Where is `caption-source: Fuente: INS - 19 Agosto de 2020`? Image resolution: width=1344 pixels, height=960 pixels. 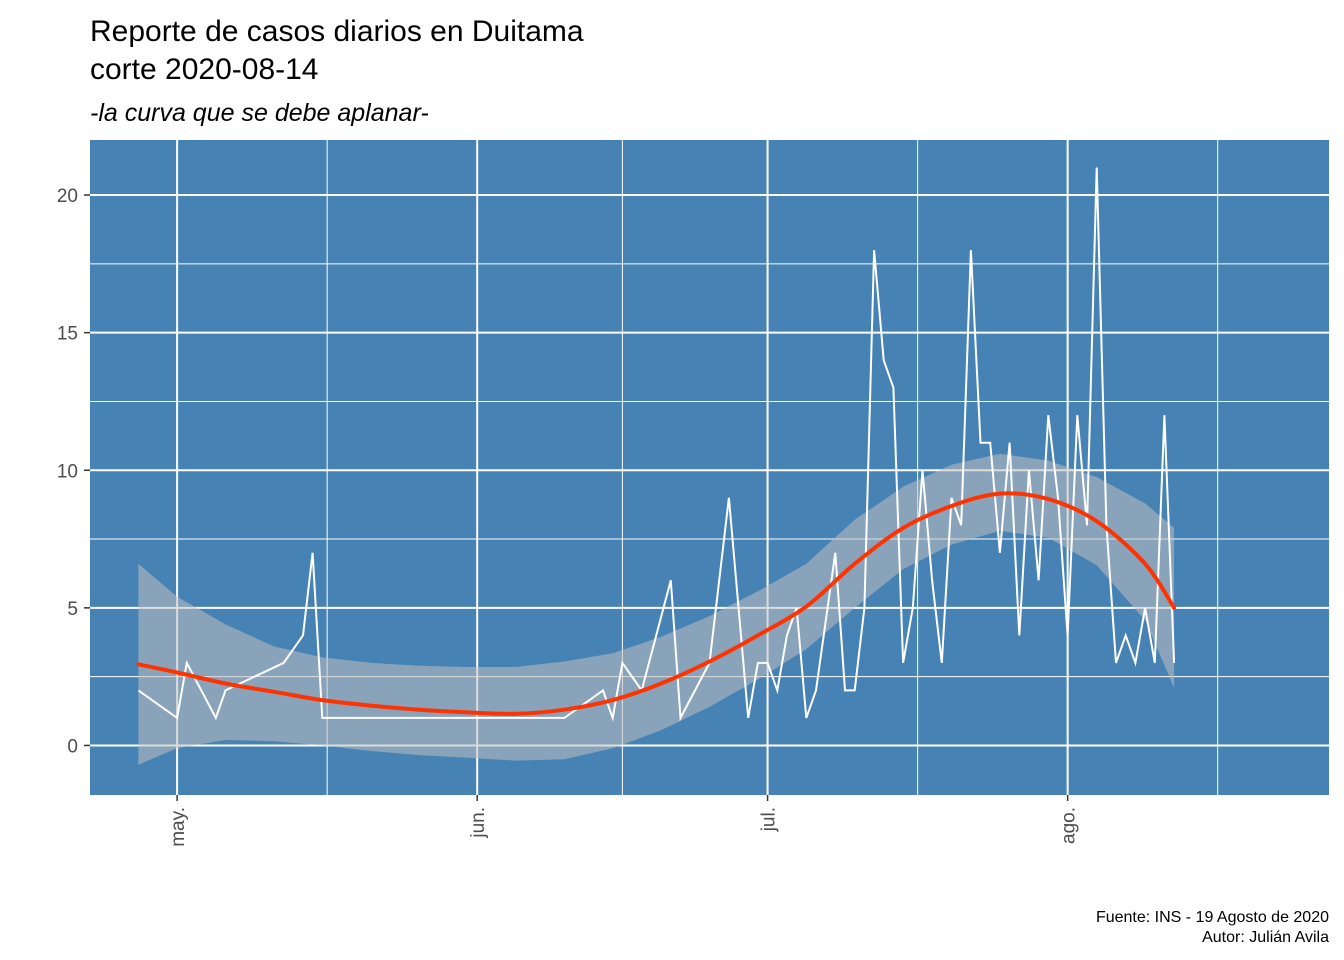
caption-source: Fuente: INS - 19 Agosto de 2020 is located at coordinates (1212, 917).